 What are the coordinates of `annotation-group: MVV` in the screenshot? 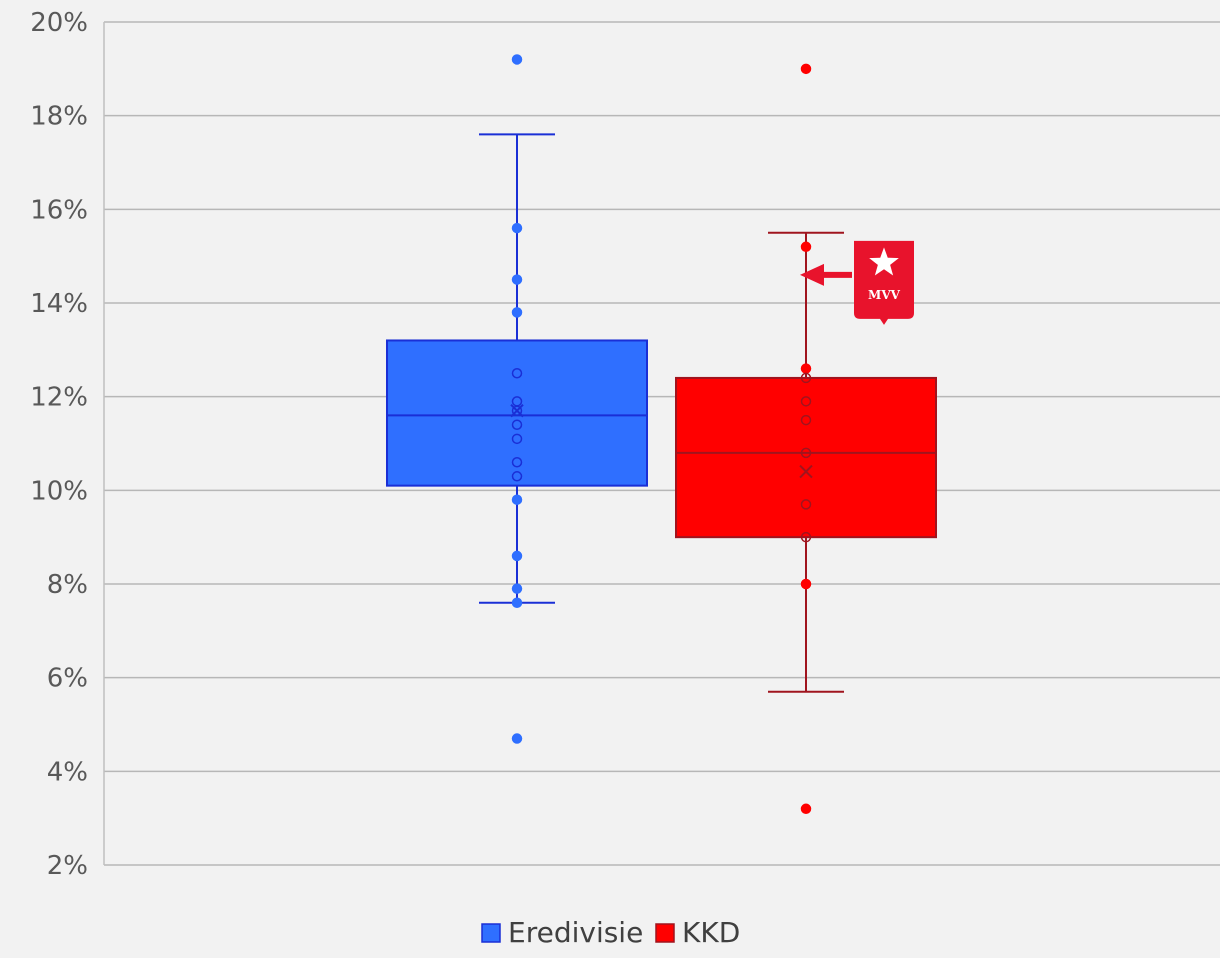 It's located at (857, 282).